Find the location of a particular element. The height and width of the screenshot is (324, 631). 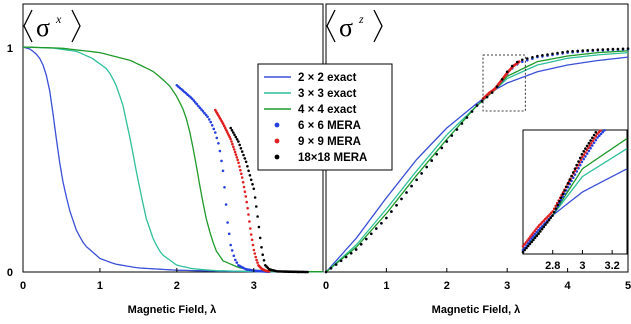

sigma-x-label-sup: x is located at coordinates (58, 19).